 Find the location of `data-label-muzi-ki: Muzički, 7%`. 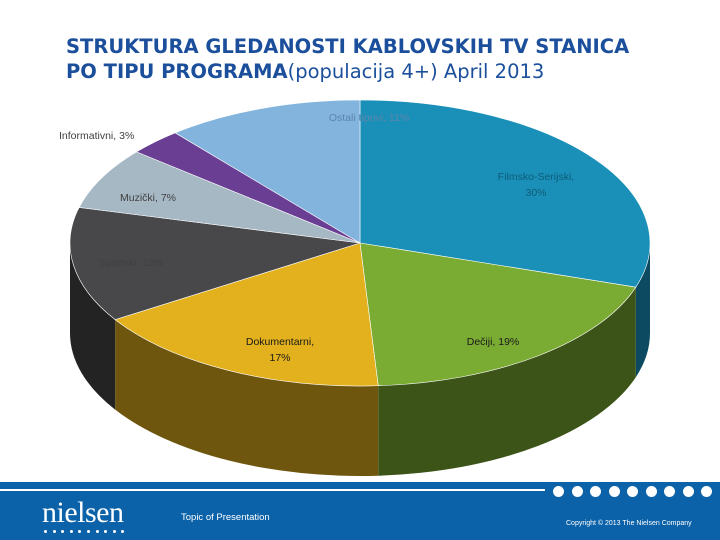

data-label-muzi-ki: Muzički, 7% is located at coordinates (148, 198).